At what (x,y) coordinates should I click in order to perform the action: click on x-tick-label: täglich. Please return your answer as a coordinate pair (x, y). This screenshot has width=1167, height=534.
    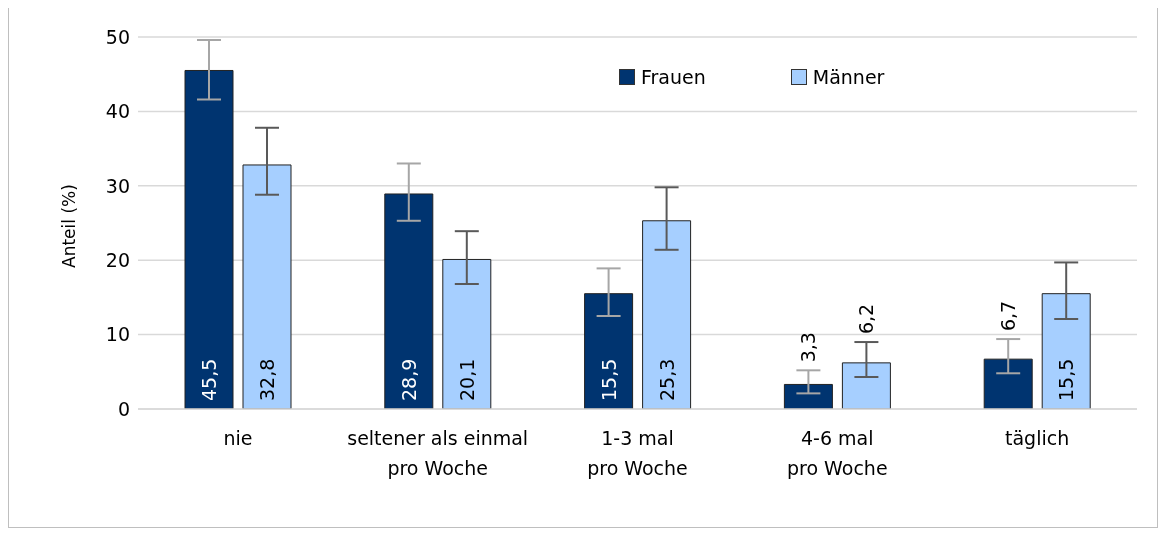
    Looking at the image, I should click on (1037, 438).